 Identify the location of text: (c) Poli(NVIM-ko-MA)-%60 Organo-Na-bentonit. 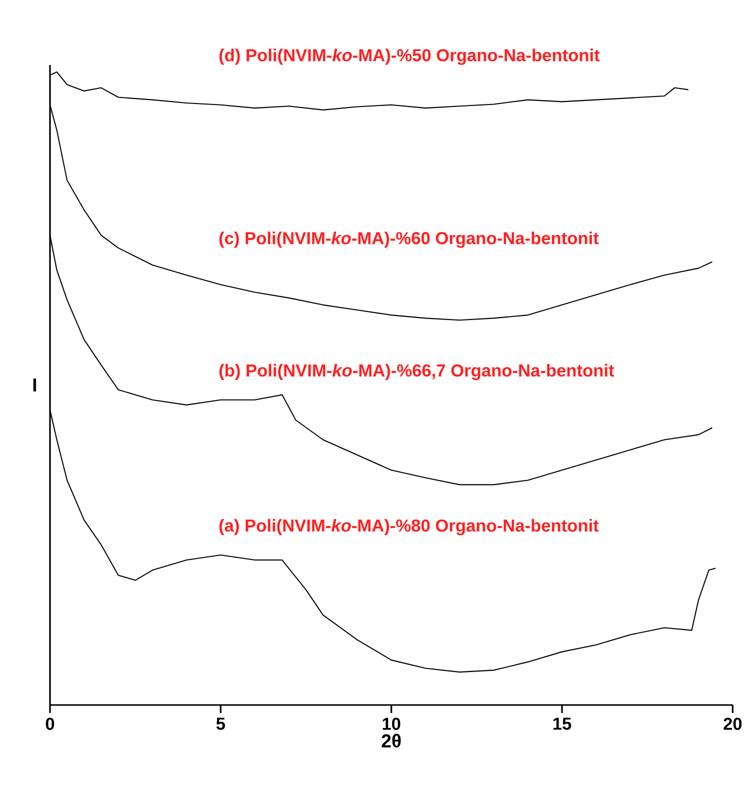
(409, 240).